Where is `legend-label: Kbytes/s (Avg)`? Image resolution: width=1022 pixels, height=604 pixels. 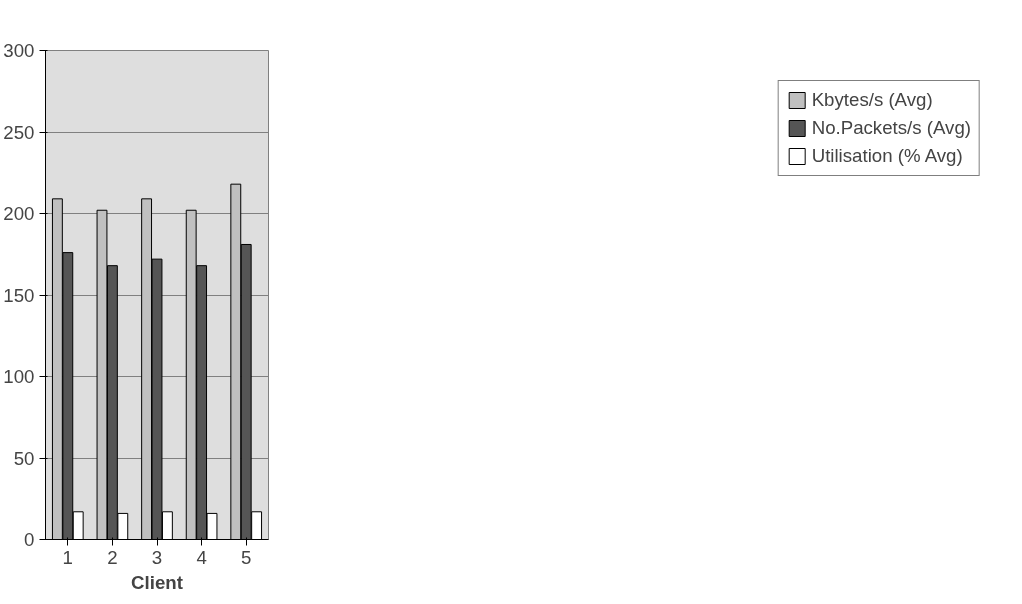
legend-label: Kbytes/s (Avg) is located at coordinates (872, 100).